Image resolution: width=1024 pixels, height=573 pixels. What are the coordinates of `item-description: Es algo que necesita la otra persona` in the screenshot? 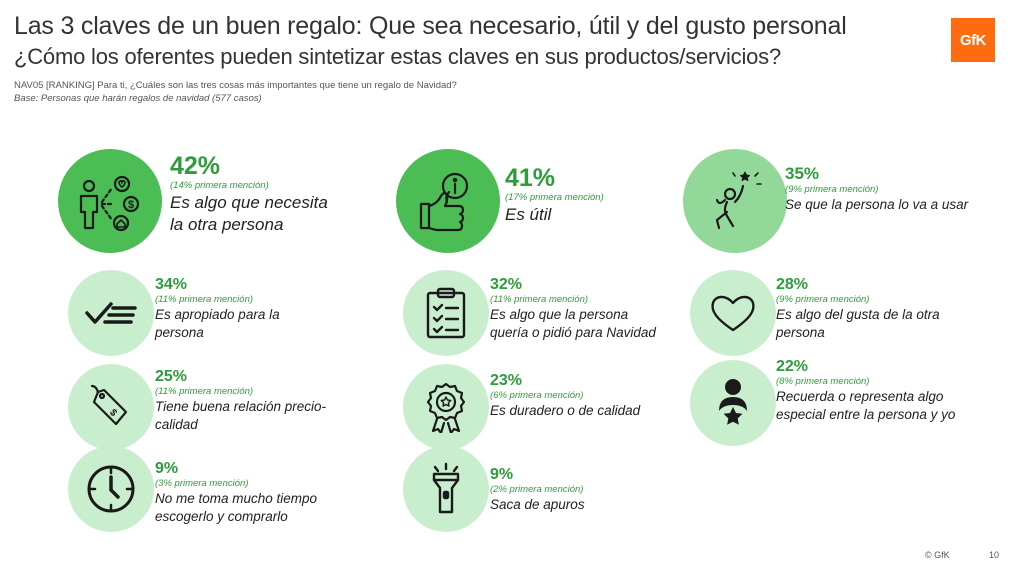 It's located at (249, 213).